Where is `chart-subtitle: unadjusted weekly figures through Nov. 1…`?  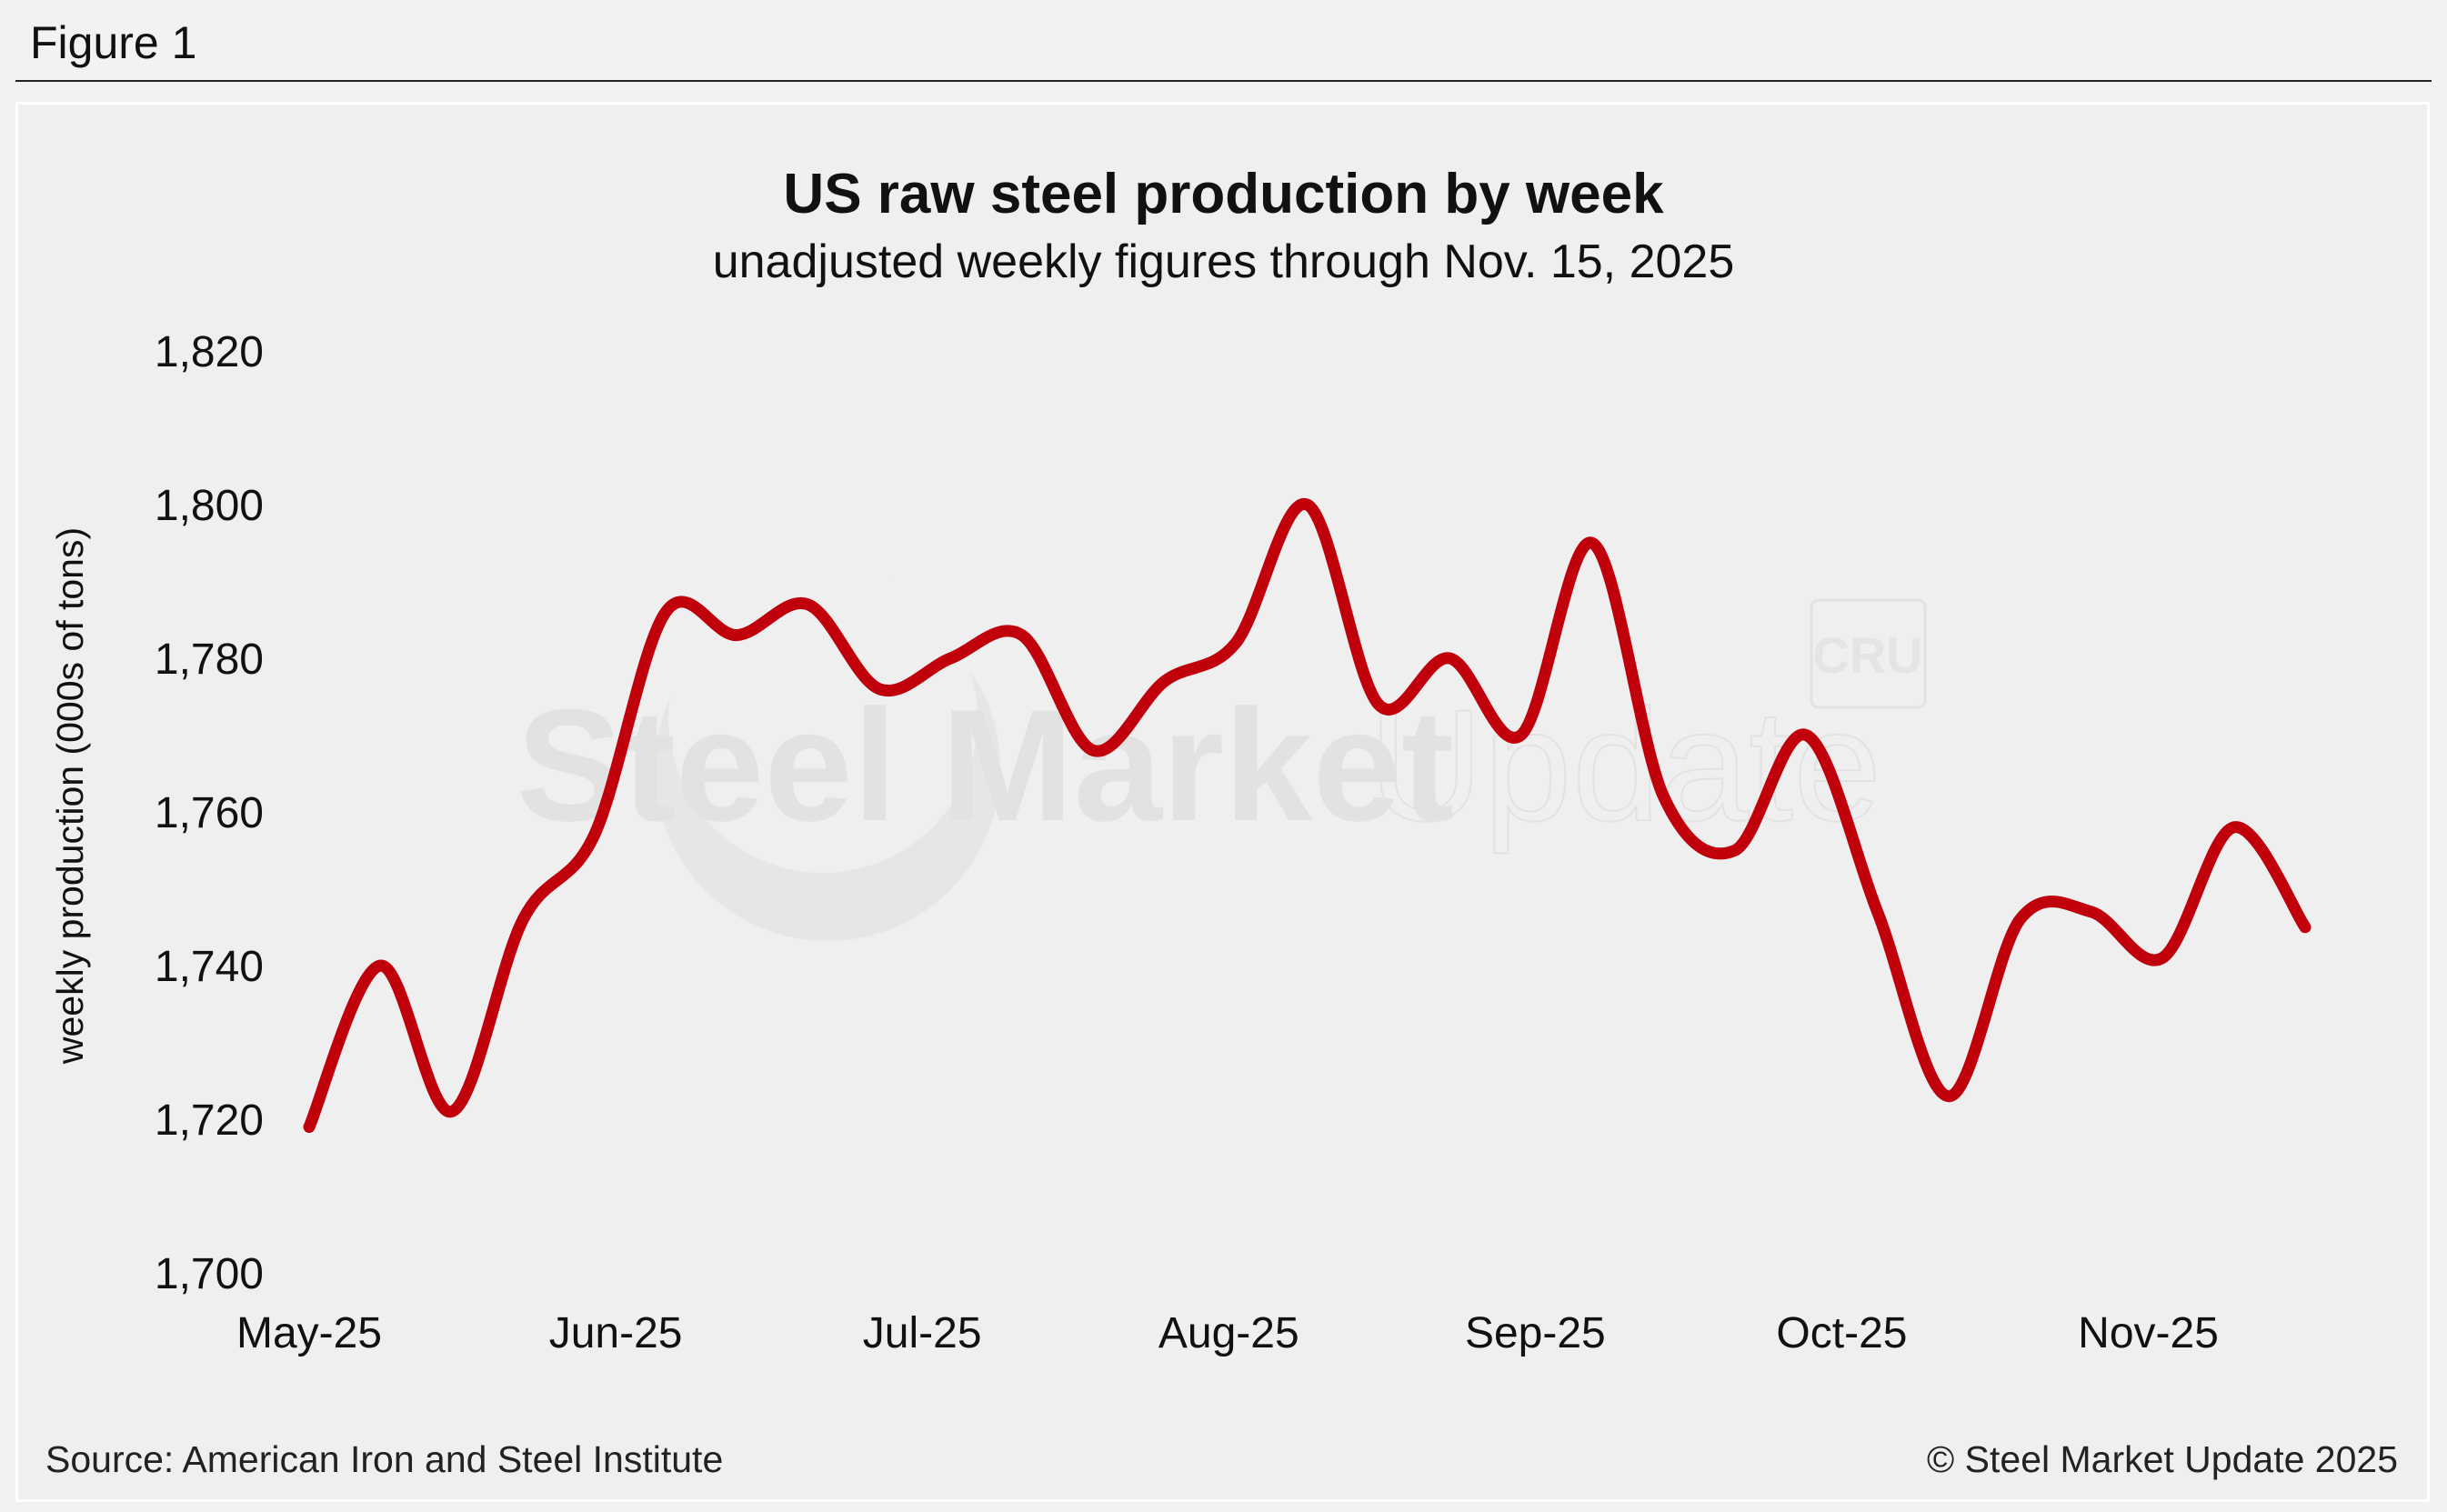 chart-subtitle: unadjusted weekly figures through Nov. 1… is located at coordinates (1224, 261).